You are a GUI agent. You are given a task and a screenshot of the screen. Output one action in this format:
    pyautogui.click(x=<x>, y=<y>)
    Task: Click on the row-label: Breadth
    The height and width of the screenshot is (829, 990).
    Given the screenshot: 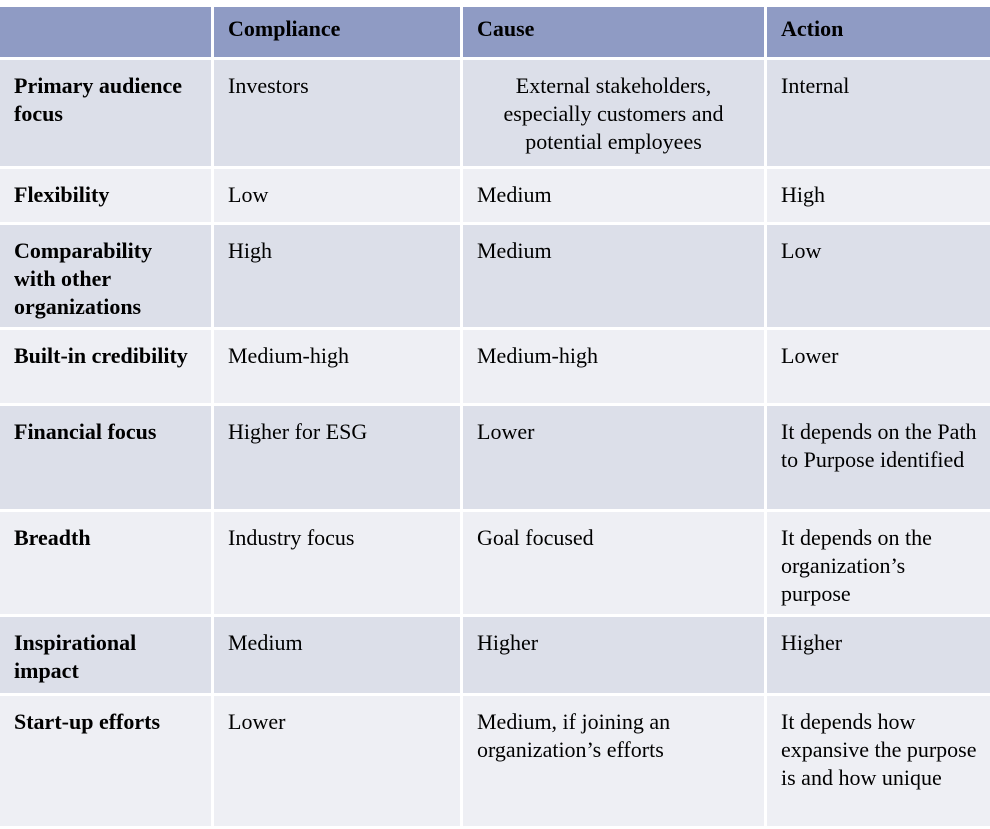 What is the action you would take?
    pyautogui.click(x=105, y=563)
    